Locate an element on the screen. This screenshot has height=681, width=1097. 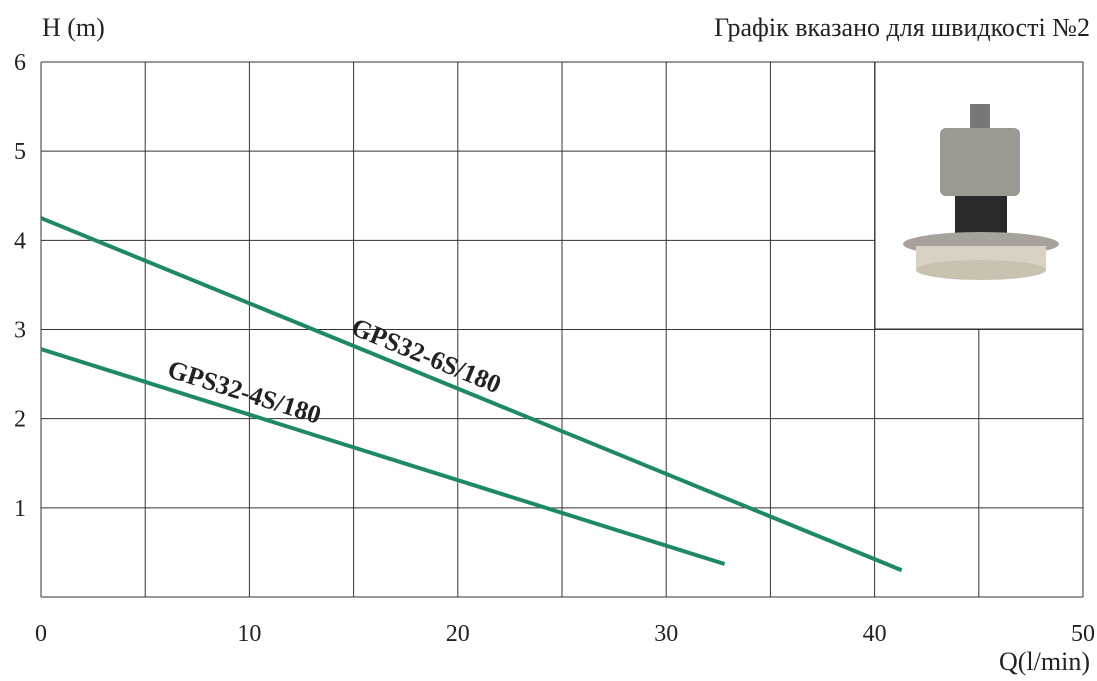
y-tick-label: 3 is located at coordinates (20, 331).